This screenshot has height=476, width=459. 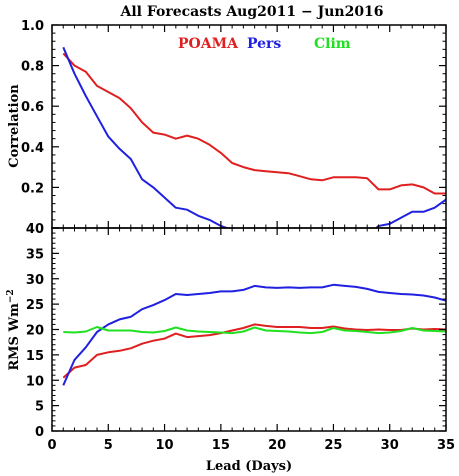 I want to click on legend-pers: Pers, so click(x=264, y=44).